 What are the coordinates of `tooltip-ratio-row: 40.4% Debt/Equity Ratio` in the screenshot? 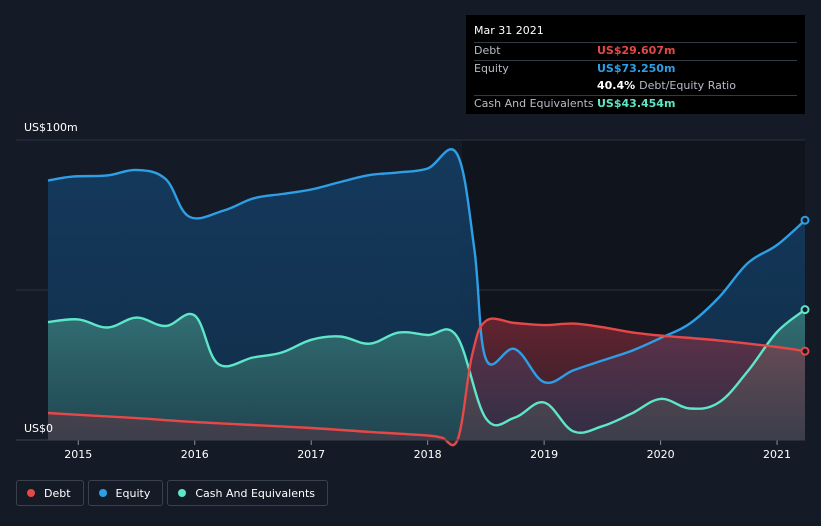 It's located at (635, 86).